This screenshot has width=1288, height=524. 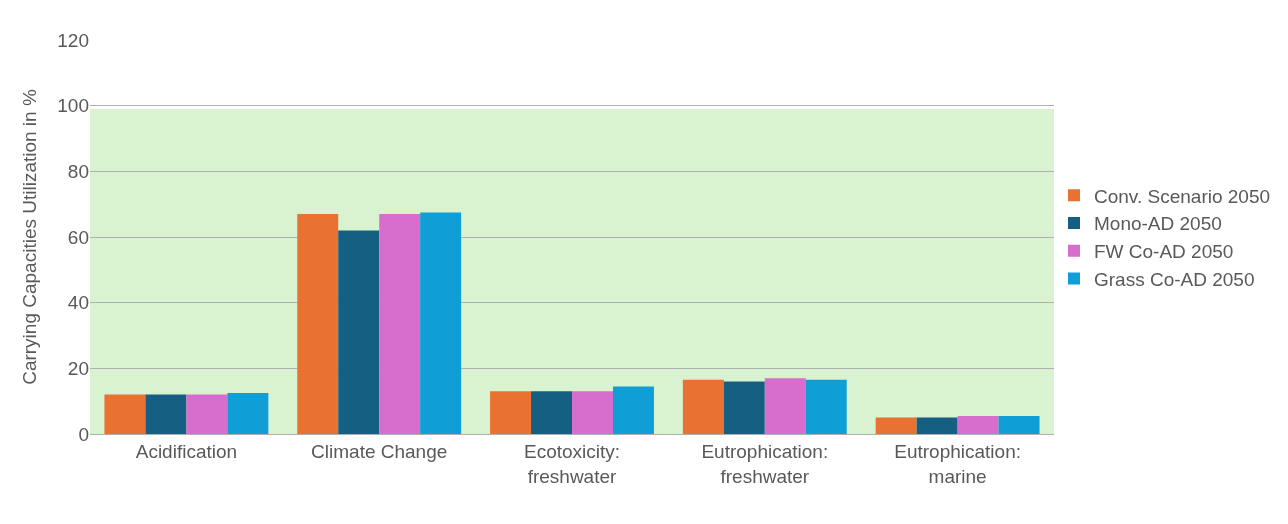 What do you see at coordinates (765, 463) in the screenshot?
I see `x-tick-label: Eutrophication: freshwater` at bounding box center [765, 463].